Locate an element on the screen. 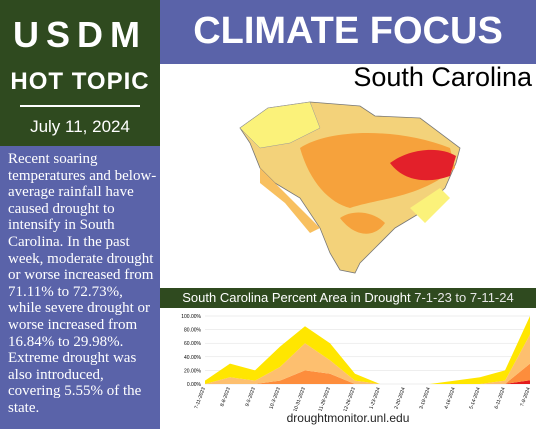 Image resolution: width=536 pixels, height=429 pixels. source: droughtmonitor.unl.edu is located at coordinates (348, 418).